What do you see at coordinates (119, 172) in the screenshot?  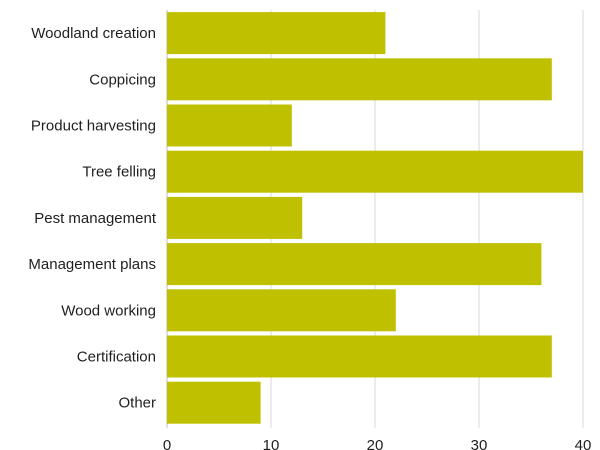 I see `category-label: Tree felling` at bounding box center [119, 172].